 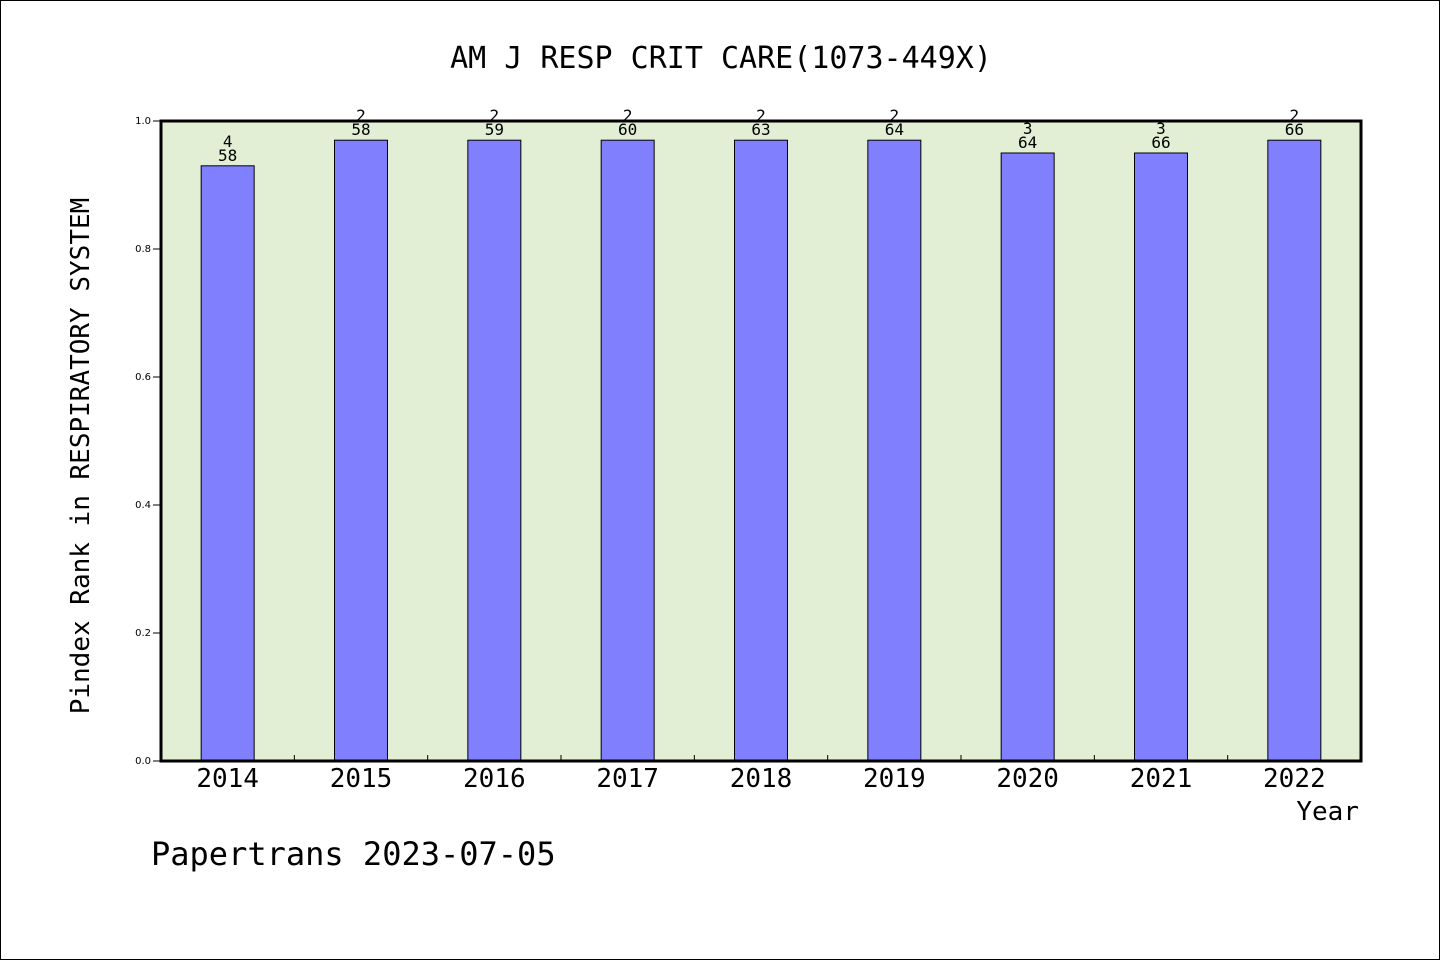 What do you see at coordinates (627, 779) in the screenshot?
I see `x-tick-label: 2017` at bounding box center [627, 779].